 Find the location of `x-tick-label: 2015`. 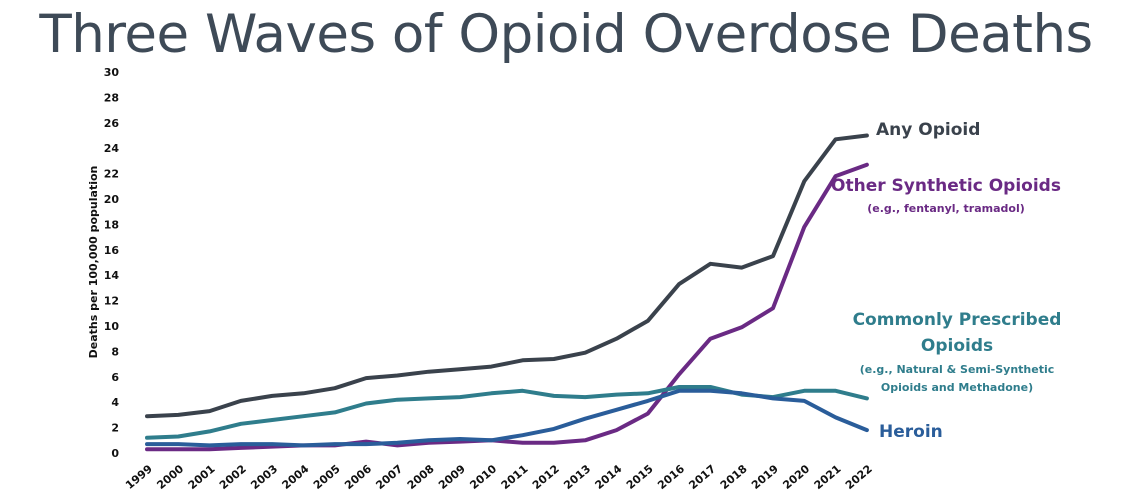

x-tick-label: 2015 is located at coordinates (640, 477).